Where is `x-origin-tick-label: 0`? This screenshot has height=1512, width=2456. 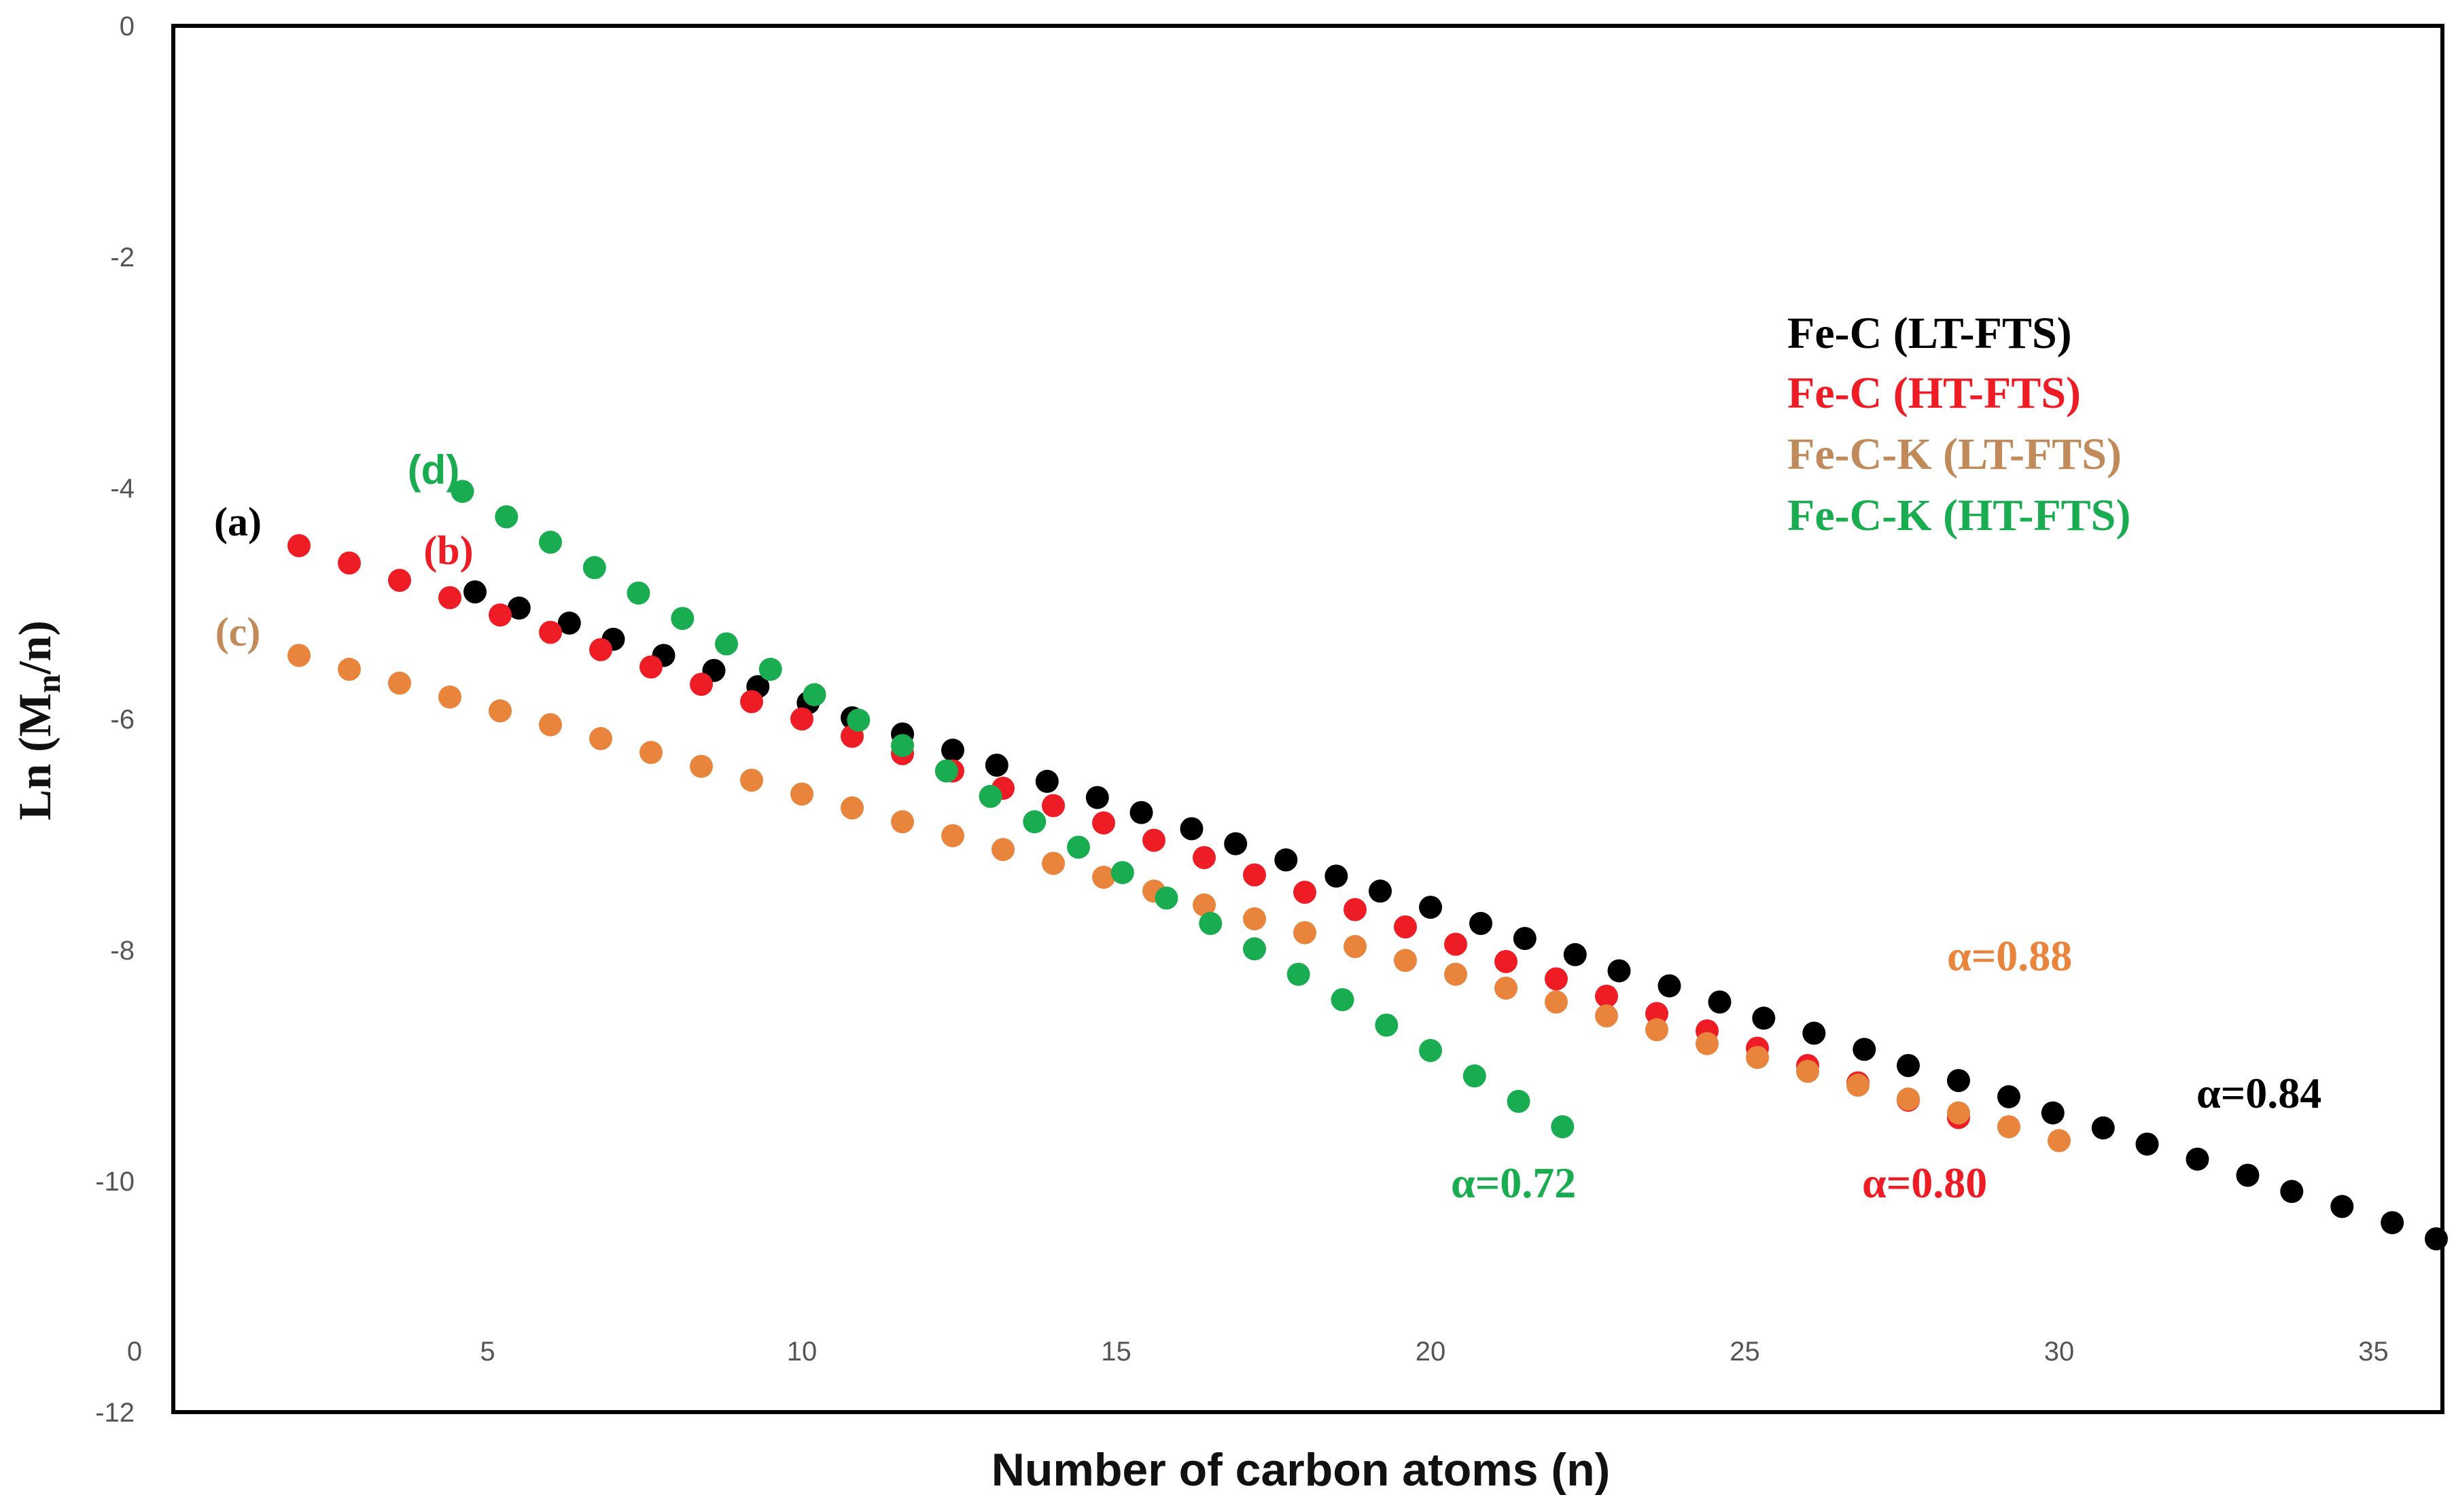
x-origin-tick-label: 0 is located at coordinates (134, 1352).